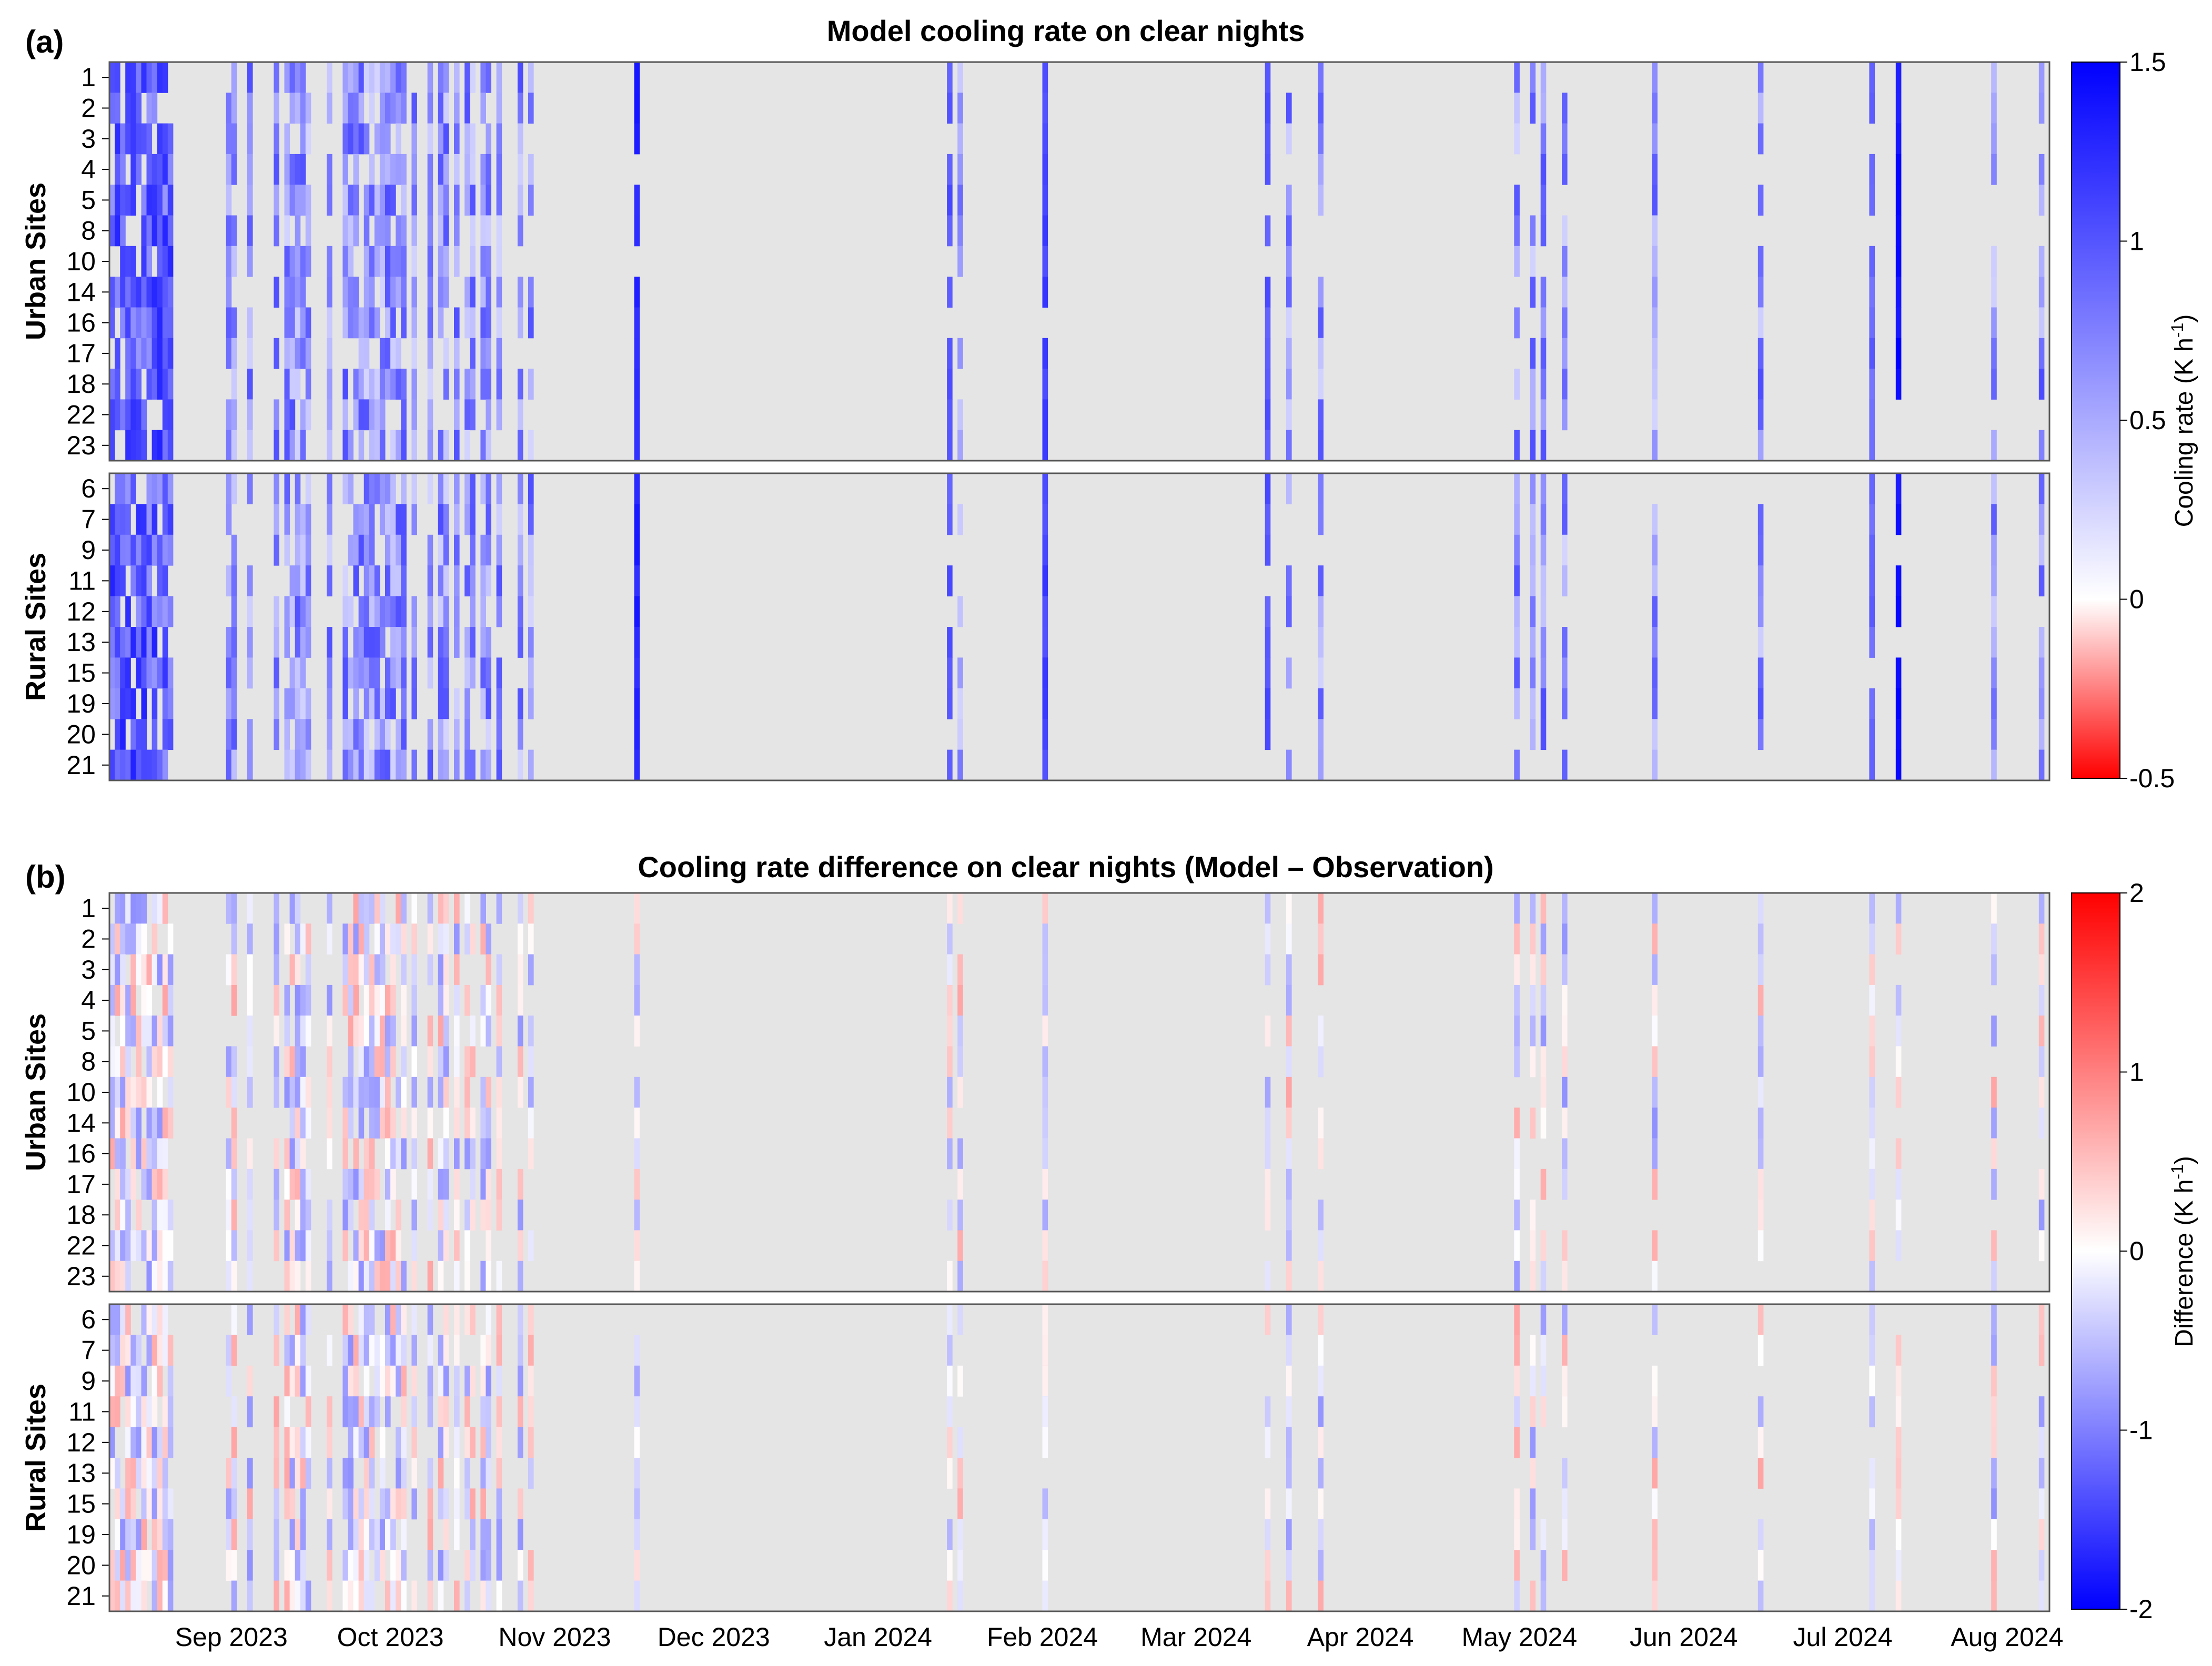  Describe the element at coordinates (88, 1350) in the screenshot. I see `panel-b-site-label: 7` at that location.